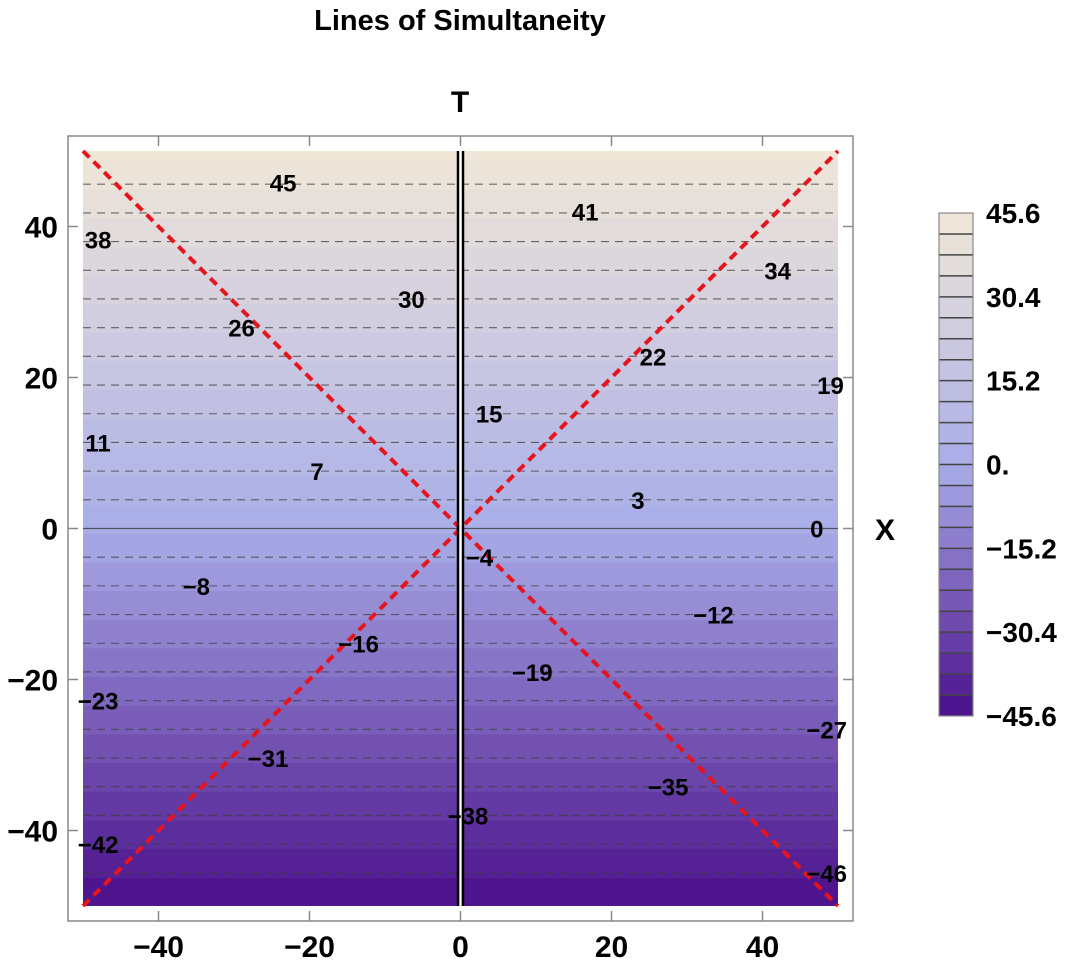 Image resolution: width=1088 pixels, height=970 pixels. I want to click on contour-label: 15, so click(489, 415).